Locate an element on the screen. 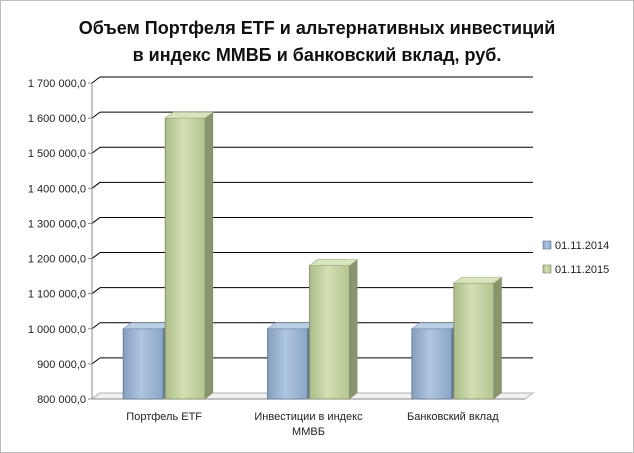 Image resolution: width=634 pixels, height=453 pixels. y-tick-label-7: 1 500 000,0 is located at coordinates (57, 154).